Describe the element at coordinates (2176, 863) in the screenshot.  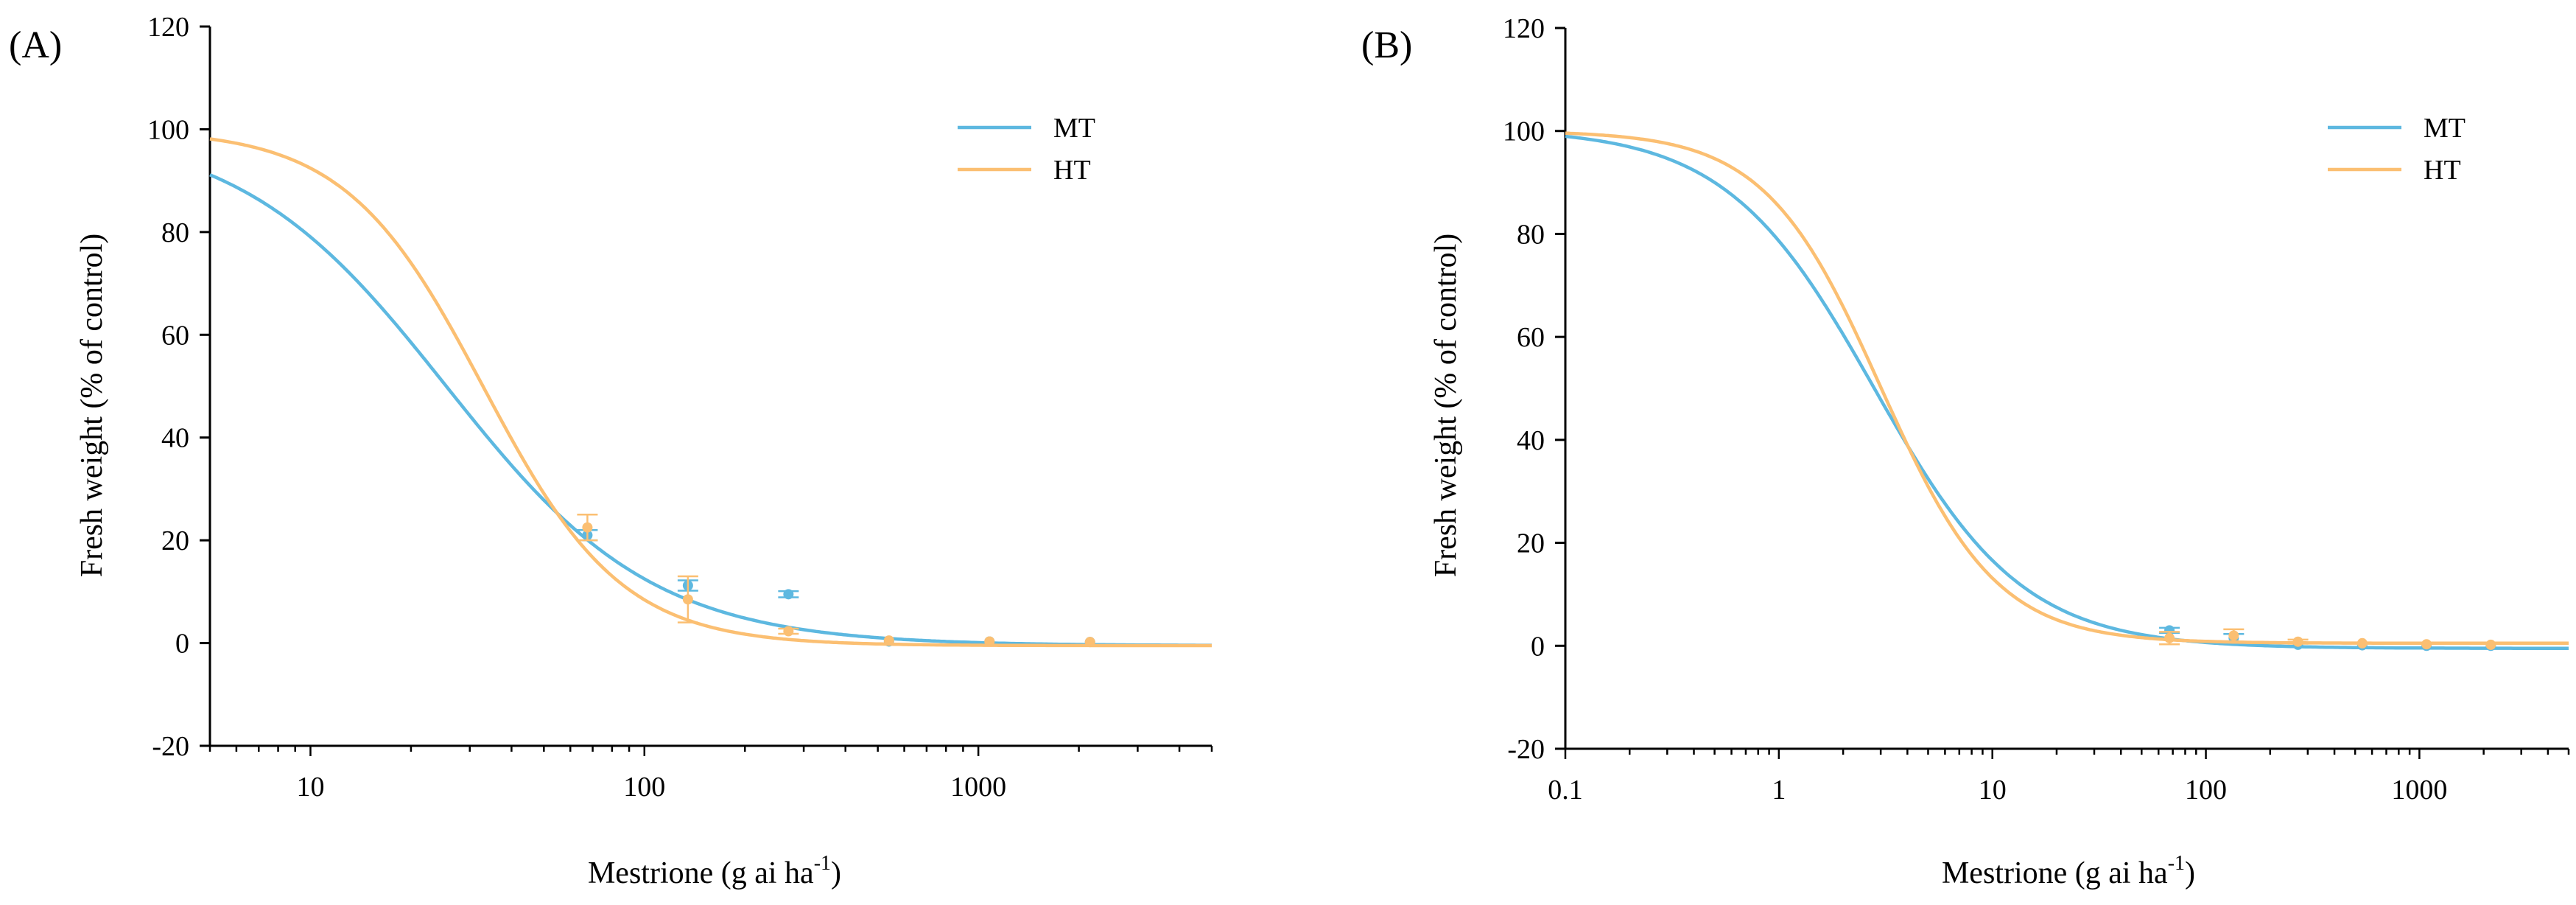
I see `panel-b-x-axis-title-sup: -1` at that location.